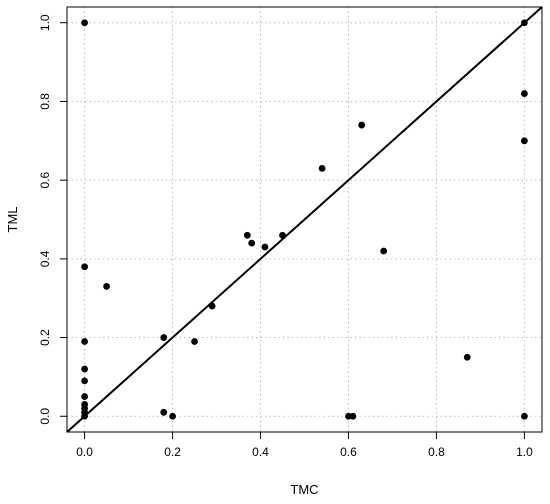  Describe the element at coordinates (45, 101) in the screenshot. I see `y-tick-label: 0.8` at that location.